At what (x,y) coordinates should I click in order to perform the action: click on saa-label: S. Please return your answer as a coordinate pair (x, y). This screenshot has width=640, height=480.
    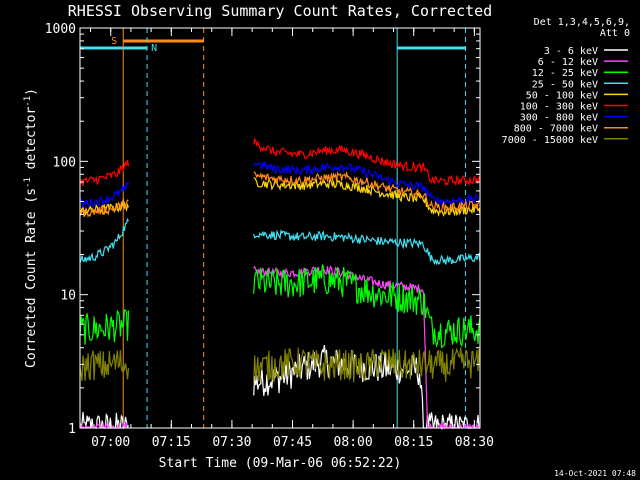
    Looking at the image, I should click on (114, 41).